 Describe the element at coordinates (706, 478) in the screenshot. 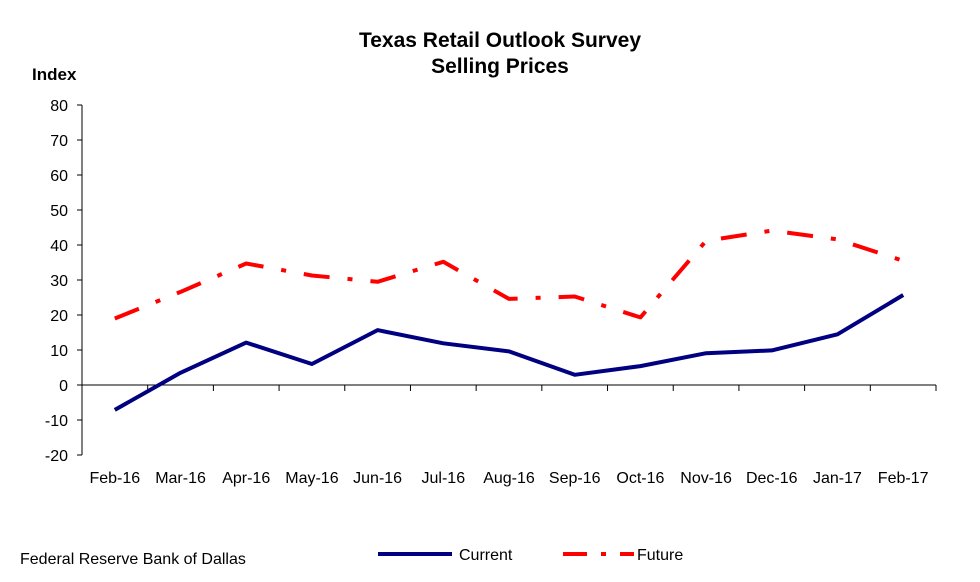

I see `x-tick-label: Nov-16` at that location.